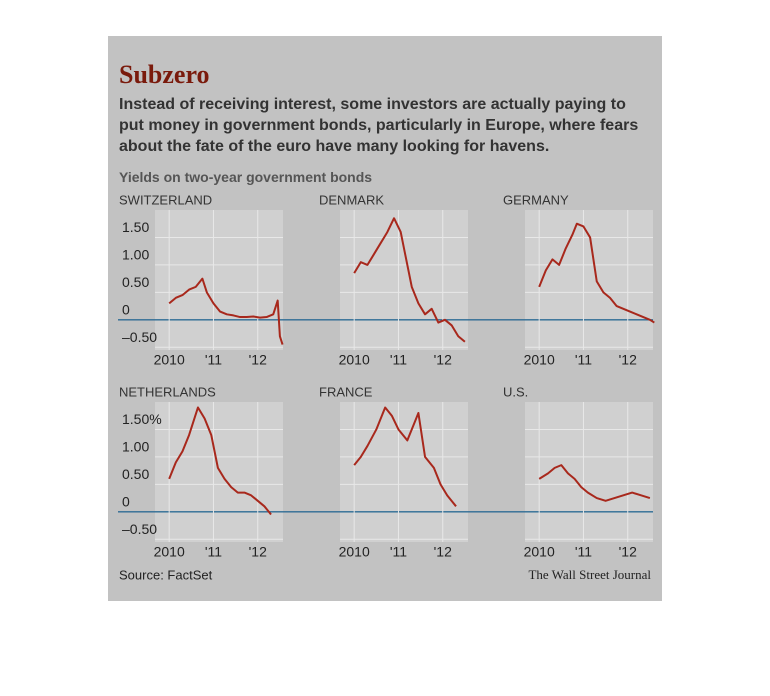  I want to click on panel-title: GERMANY, so click(536, 199).